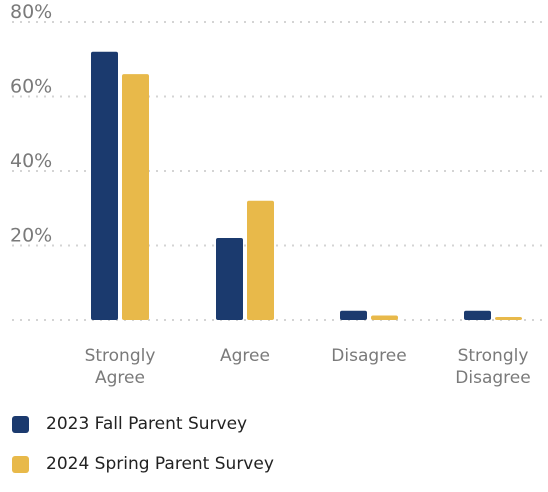 This screenshot has height=492, width=548. What do you see at coordinates (31, 124) in the screenshot?
I see `y-axis-ticks: 80% 60% 40% 20%` at bounding box center [31, 124].